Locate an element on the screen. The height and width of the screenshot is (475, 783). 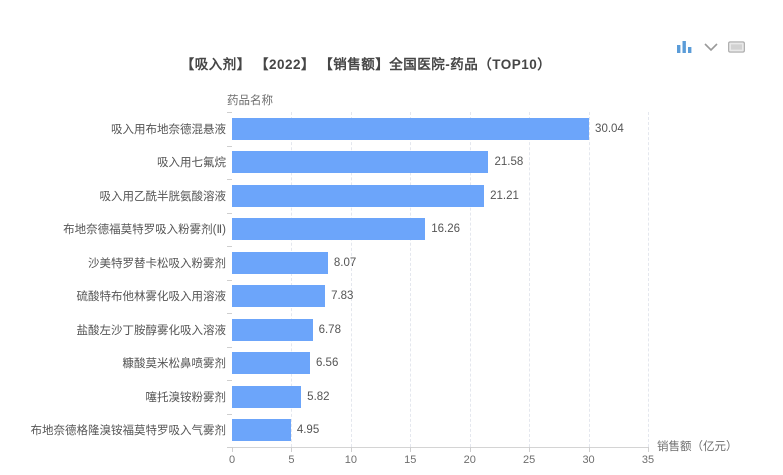
x-tick-label: 0 is located at coordinates (232, 460).